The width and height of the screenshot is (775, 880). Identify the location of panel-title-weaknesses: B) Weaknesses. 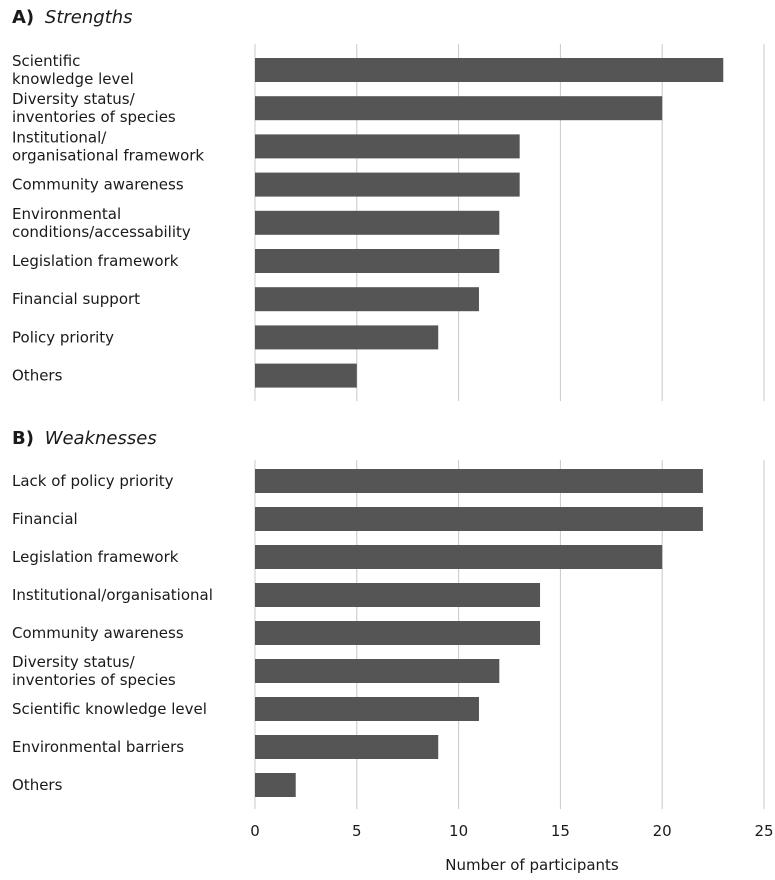
(84, 438).